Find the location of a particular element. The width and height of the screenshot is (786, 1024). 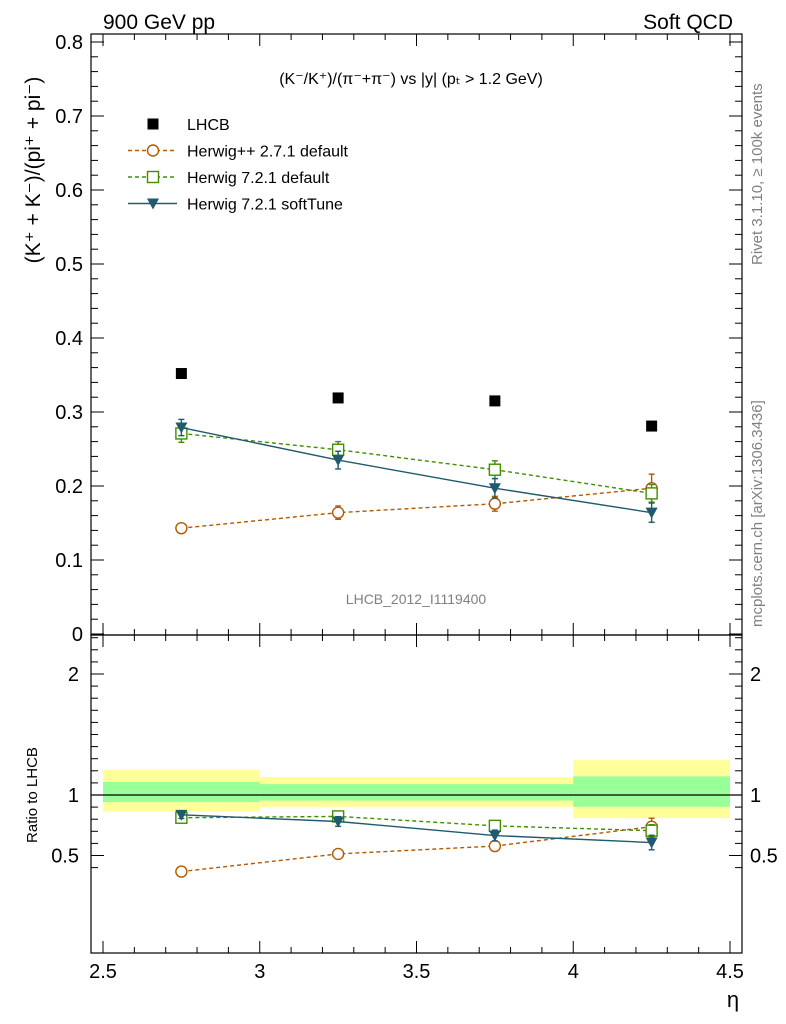

legend-marker-herwig-7-2-1-softtune is located at coordinates (153, 204).